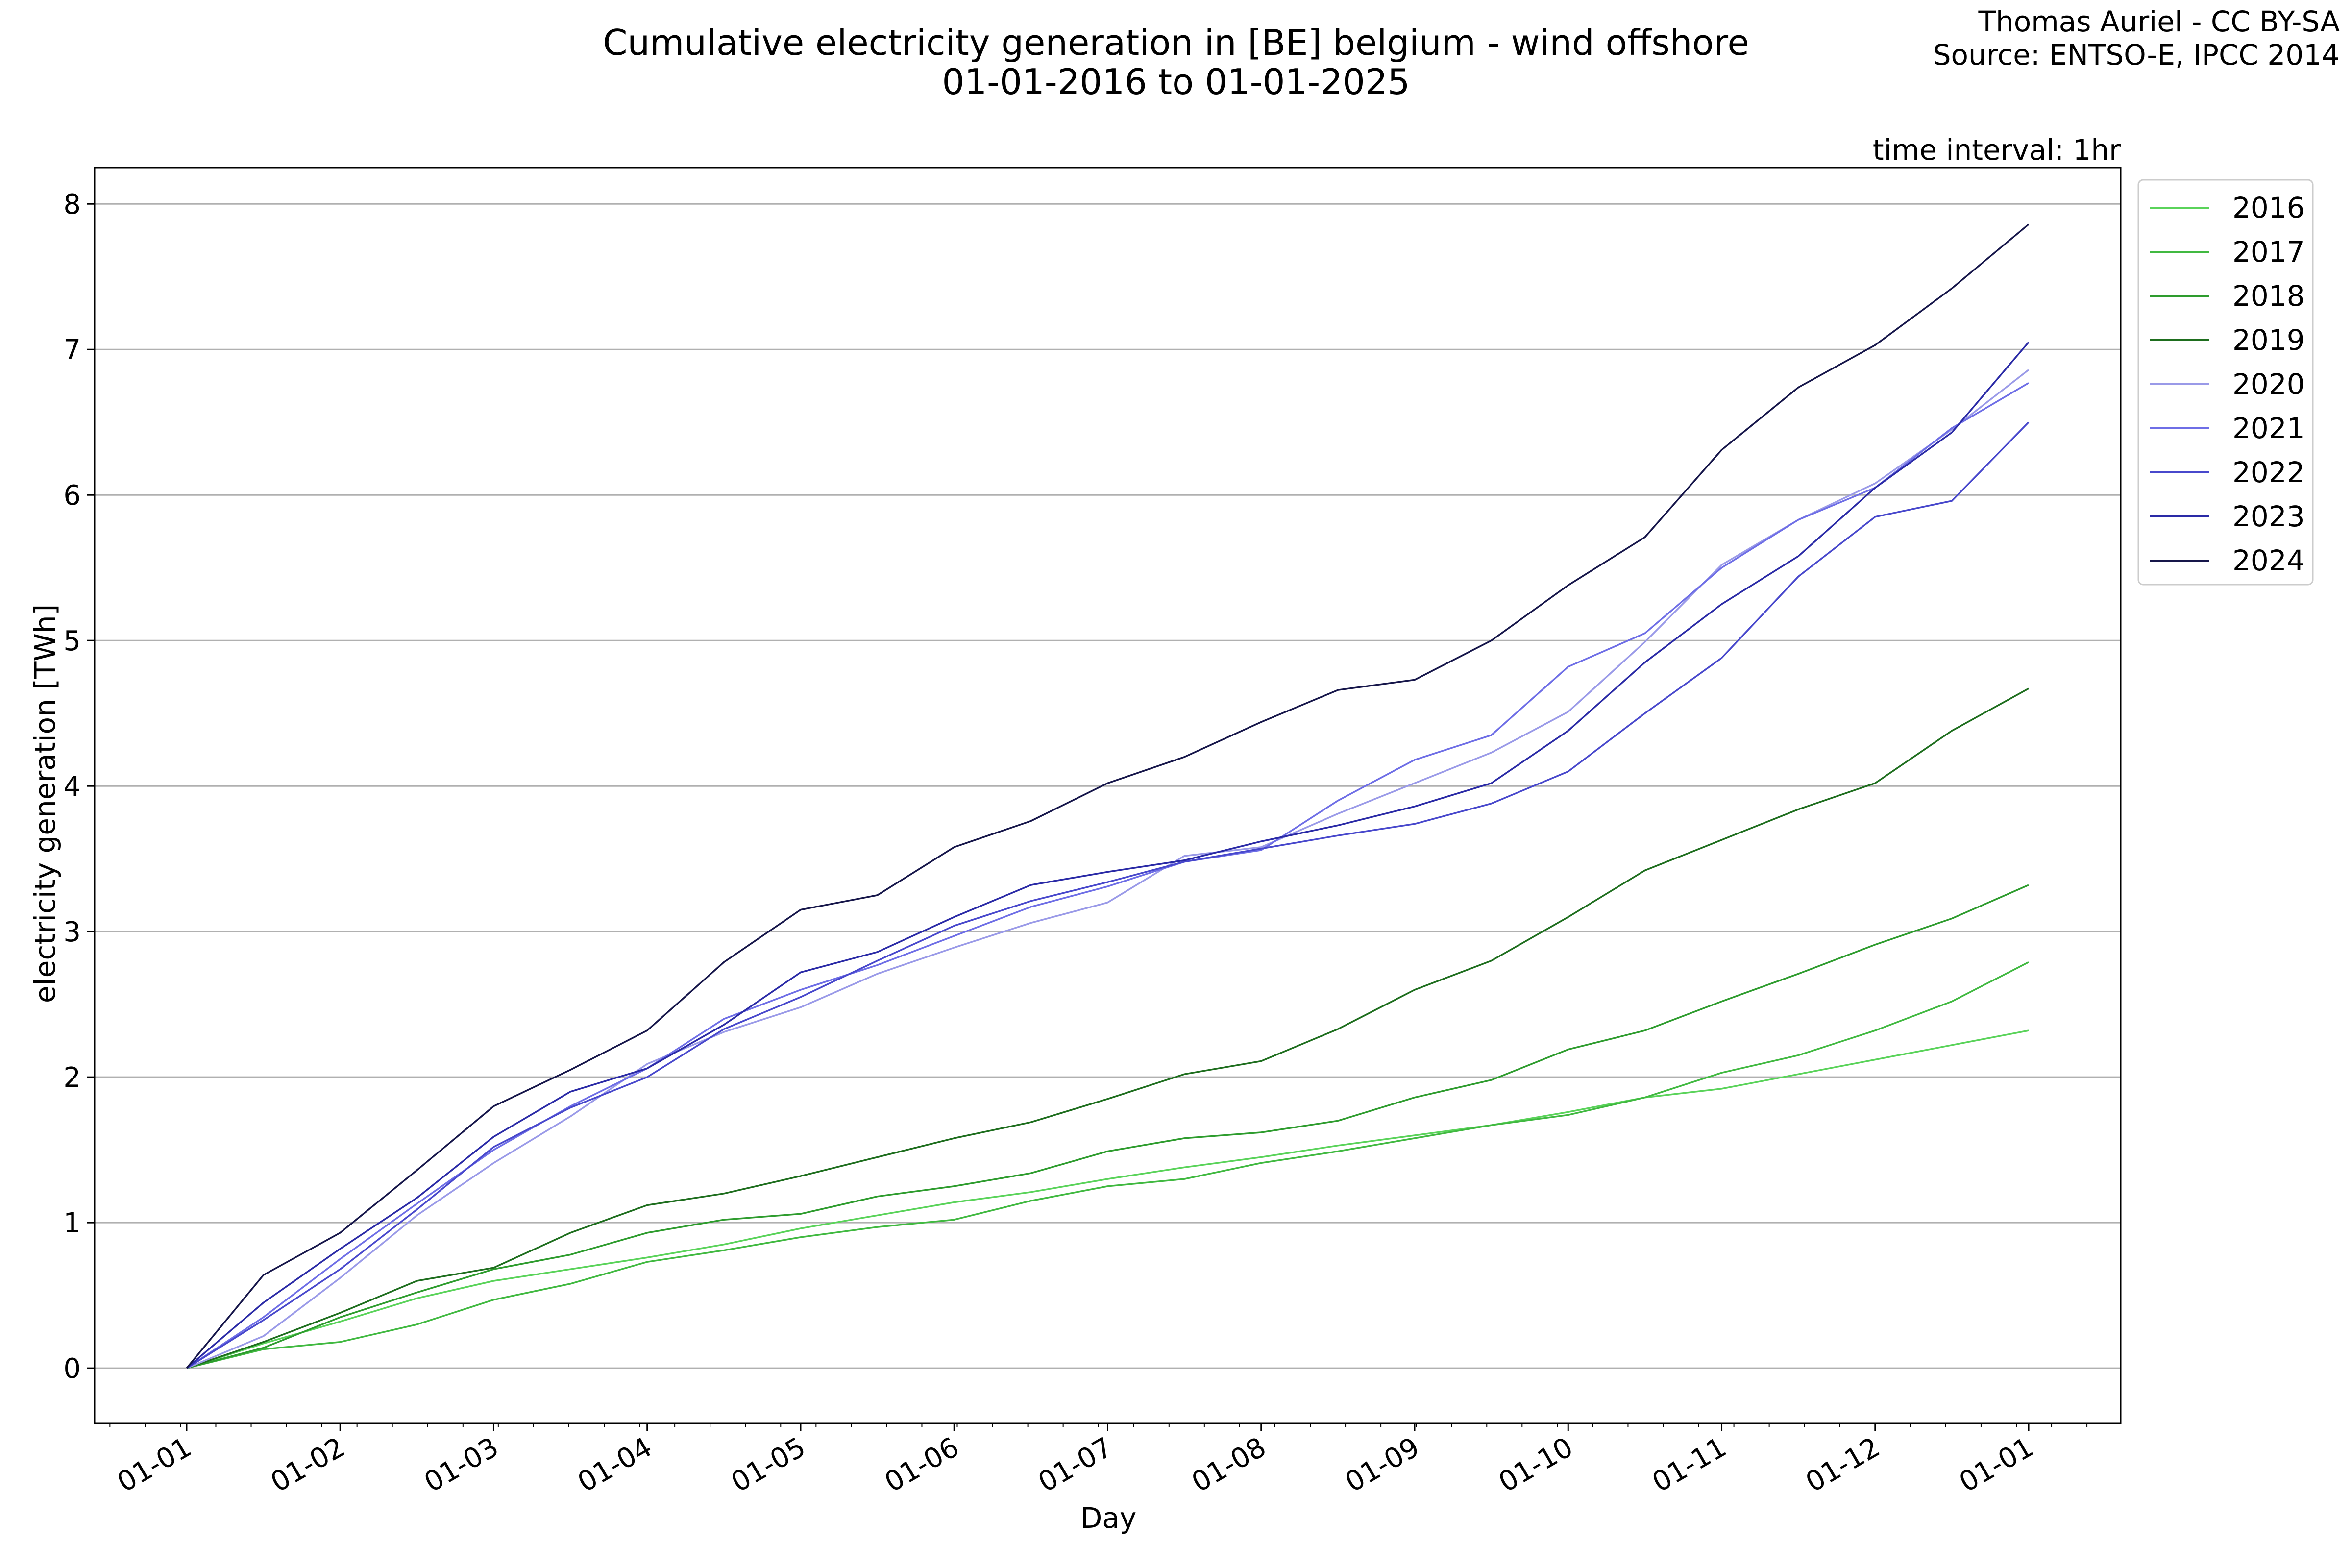  What do you see at coordinates (2268, 560) in the screenshot?
I see `legend-label: 2024` at bounding box center [2268, 560].